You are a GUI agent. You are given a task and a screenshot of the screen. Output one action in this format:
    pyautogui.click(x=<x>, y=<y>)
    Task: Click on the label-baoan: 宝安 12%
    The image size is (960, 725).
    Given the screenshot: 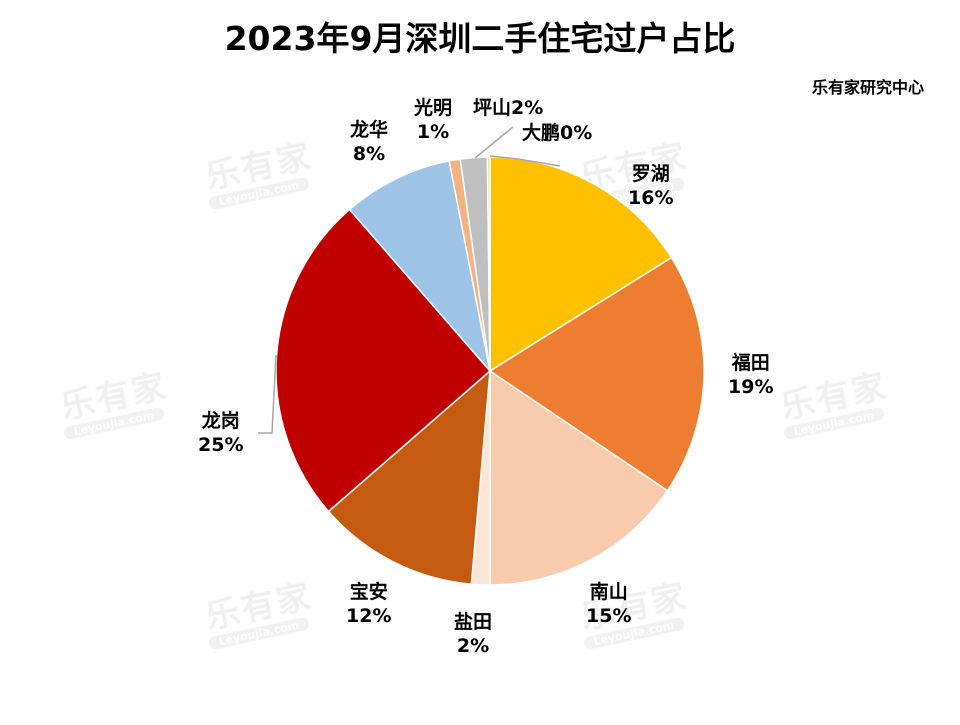 What is the action you would take?
    pyautogui.click(x=369, y=604)
    